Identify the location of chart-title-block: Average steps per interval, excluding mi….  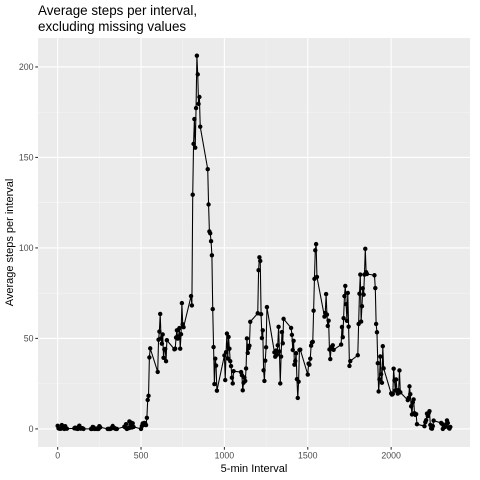
(248, 19).